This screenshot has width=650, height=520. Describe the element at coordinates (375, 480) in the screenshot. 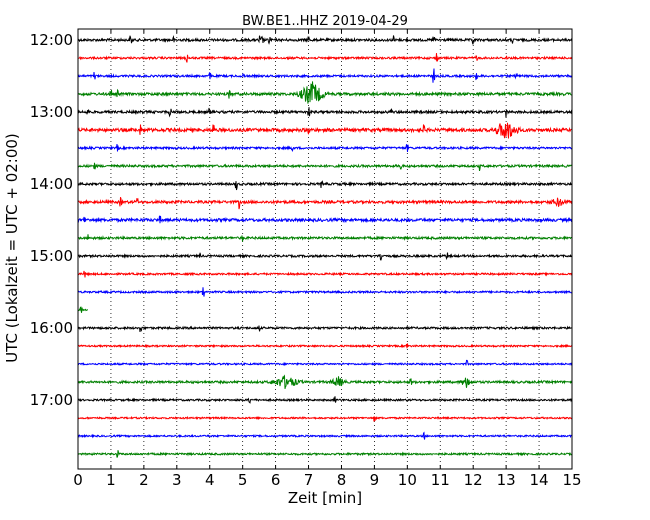

I see `x-tick-label: 9` at that location.